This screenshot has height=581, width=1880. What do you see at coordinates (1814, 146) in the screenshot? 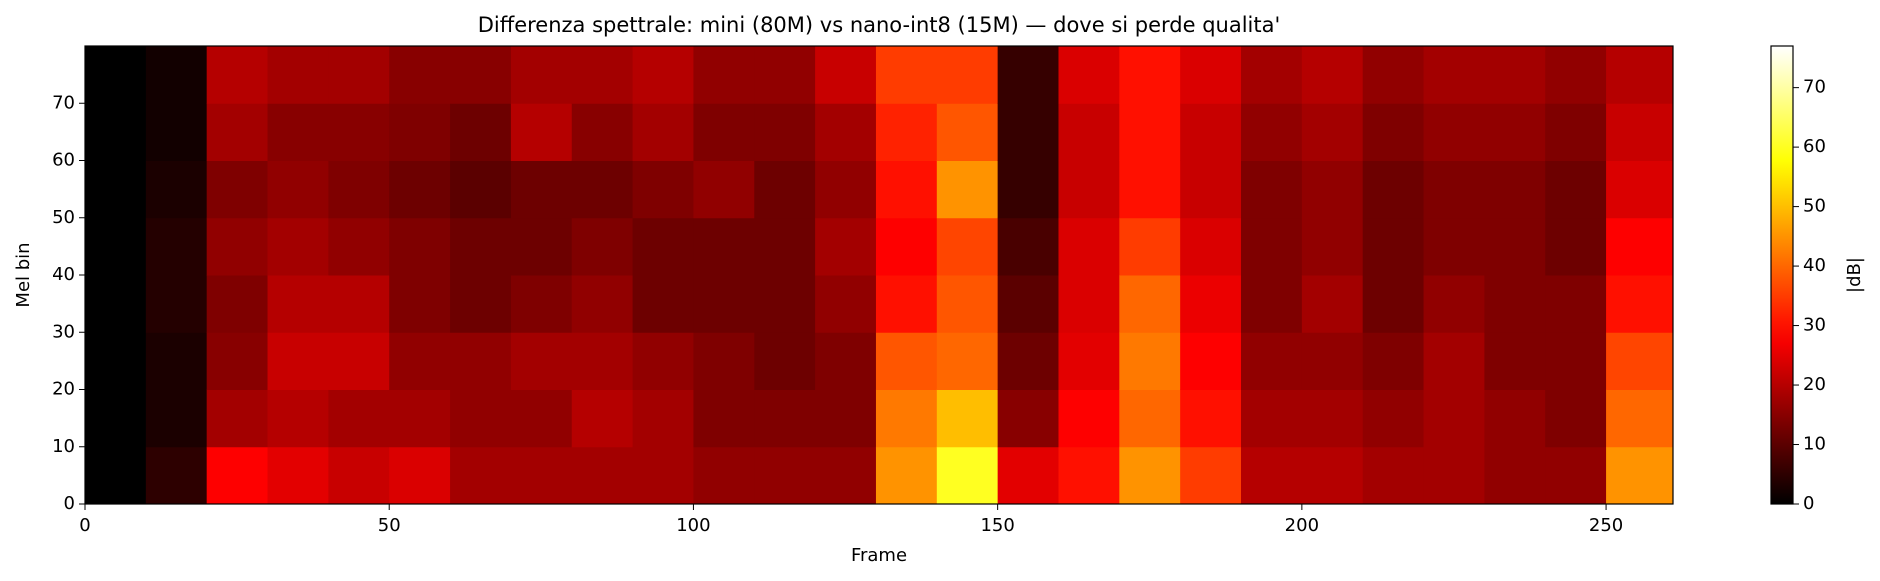
I see `colorbar-tick-label: 60` at bounding box center [1814, 146].